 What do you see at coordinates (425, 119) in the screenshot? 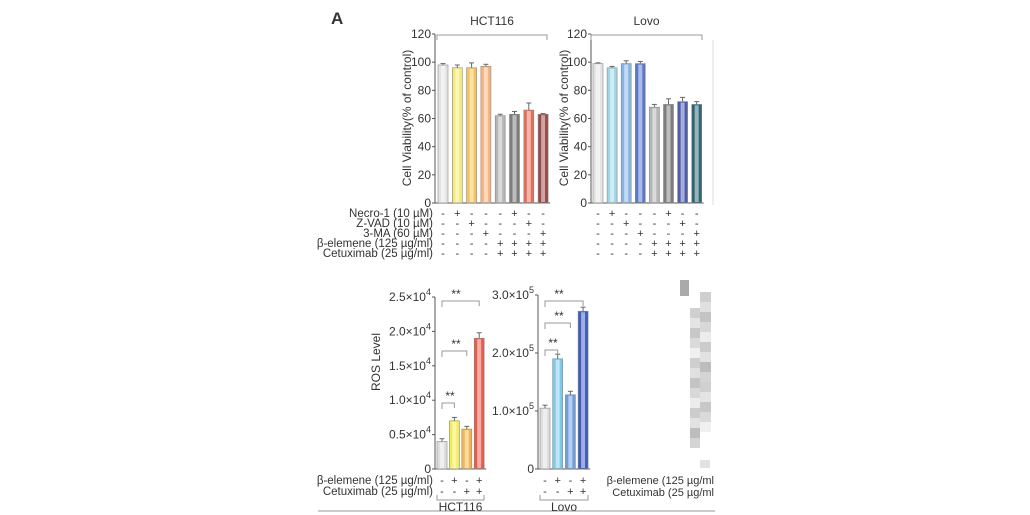
I see `y-tick-label: 60` at bounding box center [425, 119].